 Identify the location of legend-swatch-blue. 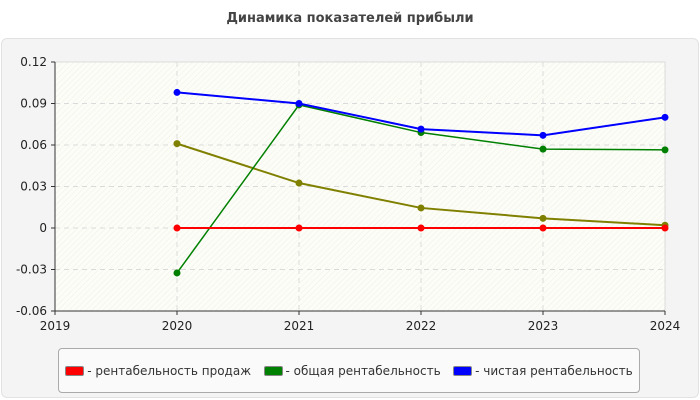
(463, 370).